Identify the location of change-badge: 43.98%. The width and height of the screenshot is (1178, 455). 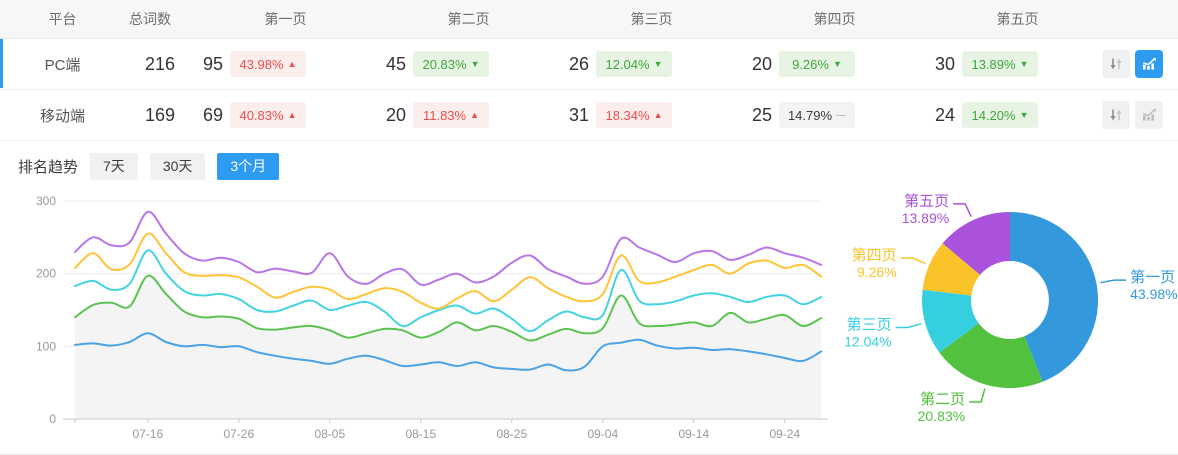
(268, 64).